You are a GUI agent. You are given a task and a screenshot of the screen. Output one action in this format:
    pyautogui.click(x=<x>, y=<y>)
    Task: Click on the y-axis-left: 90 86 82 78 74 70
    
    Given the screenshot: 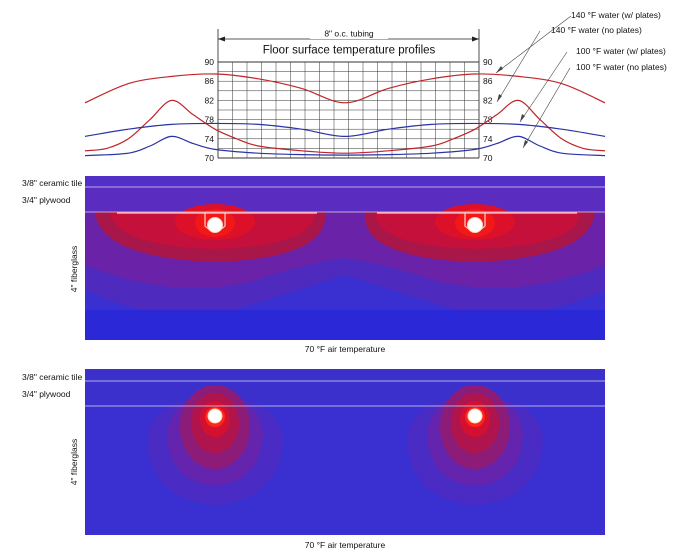 What is the action you would take?
    pyautogui.click(x=210, y=110)
    